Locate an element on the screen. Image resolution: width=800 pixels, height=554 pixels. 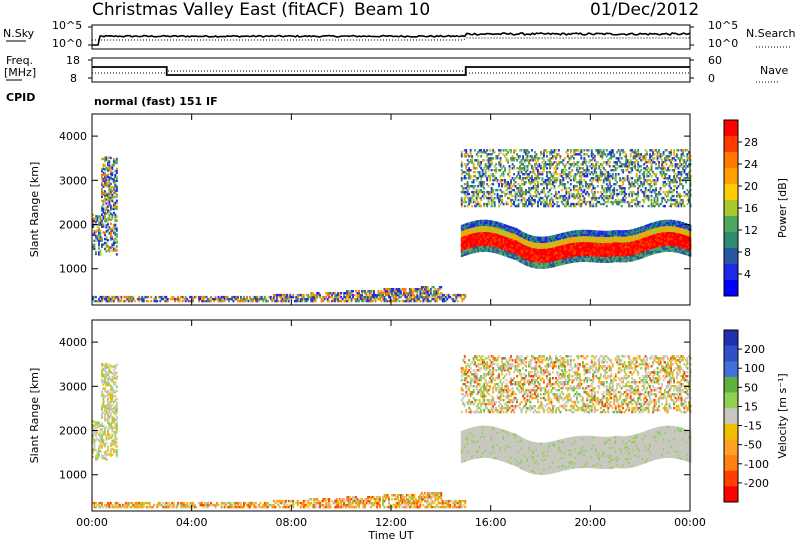
freq-panel-frame is located at coordinates (391, 70).